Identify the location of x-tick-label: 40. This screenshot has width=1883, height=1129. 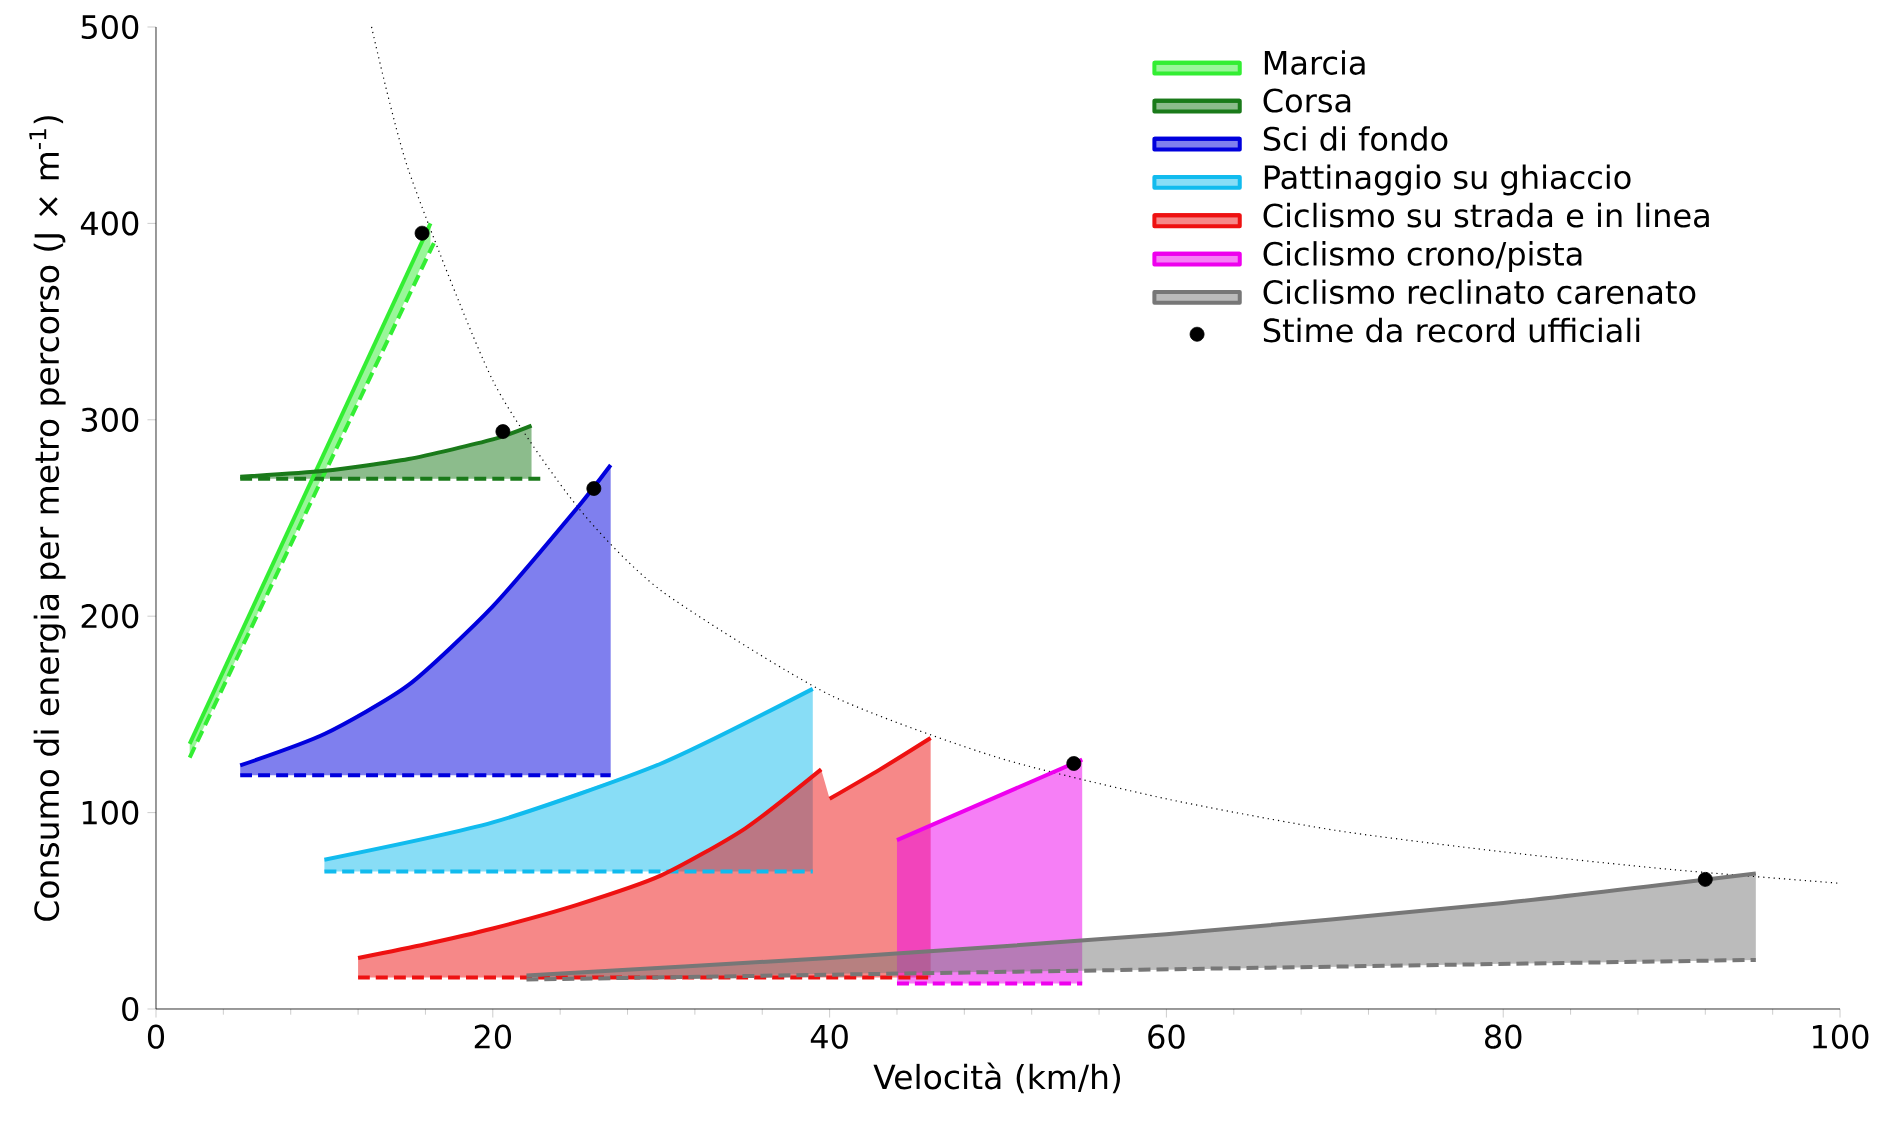
(829, 1036).